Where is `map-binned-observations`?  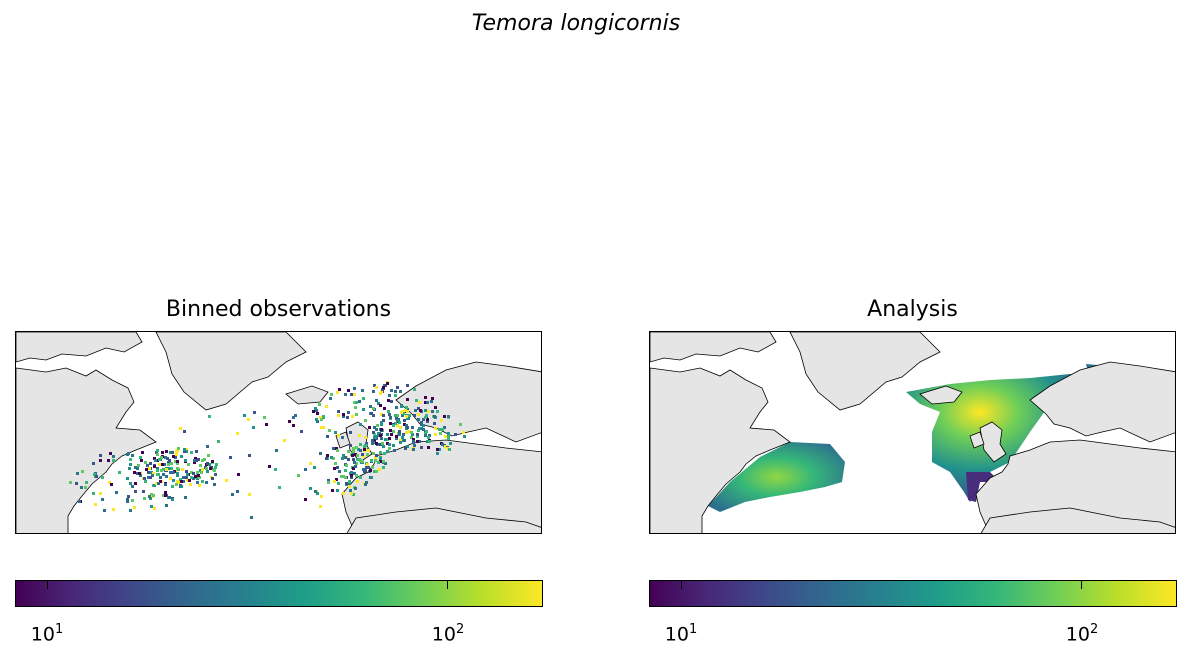
map-binned-observations is located at coordinates (278, 432).